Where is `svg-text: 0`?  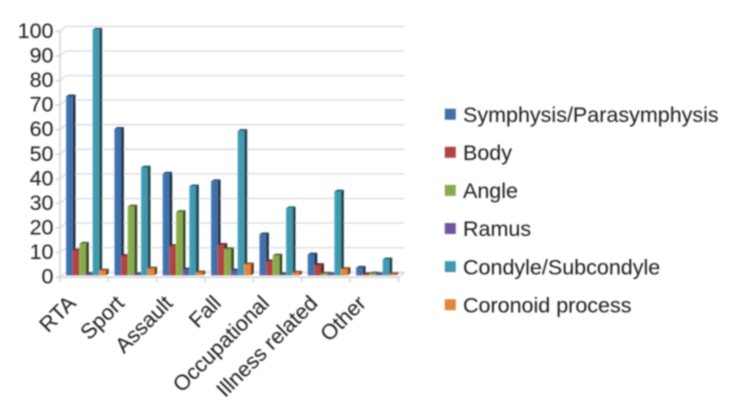 svg-text: 0 is located at coordinates (48, 277).